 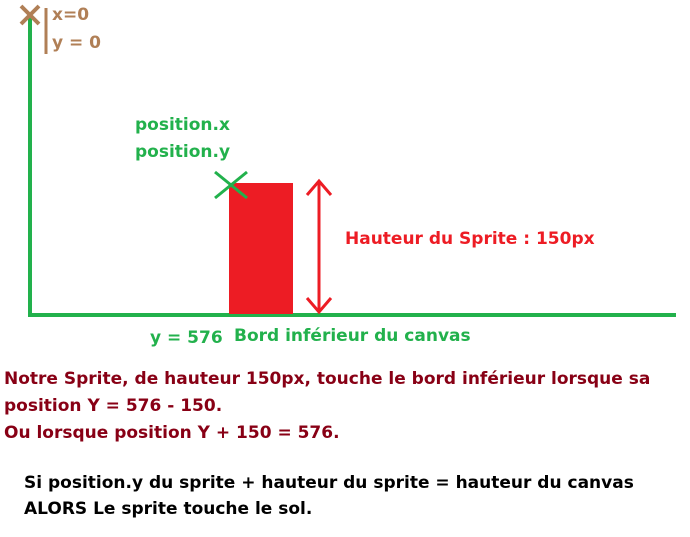 I want to click on sprite-height-label: Hauteur du Sprite : 150px, so click(x=470, y=239).